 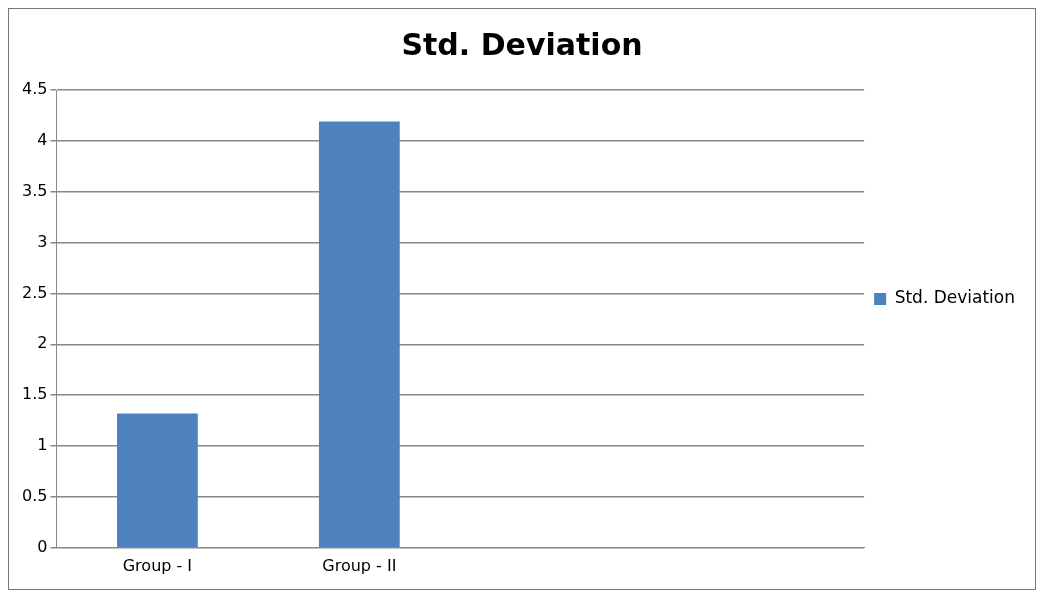 What do you see at coordinates (34, 496) in the screenshot?
I see `y-tick-label: 0.5` at bounding box center [34, 496].